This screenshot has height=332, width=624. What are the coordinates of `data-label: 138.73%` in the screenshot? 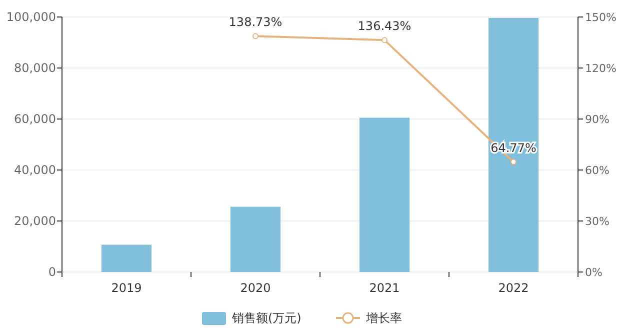 It's located at (255, 22).